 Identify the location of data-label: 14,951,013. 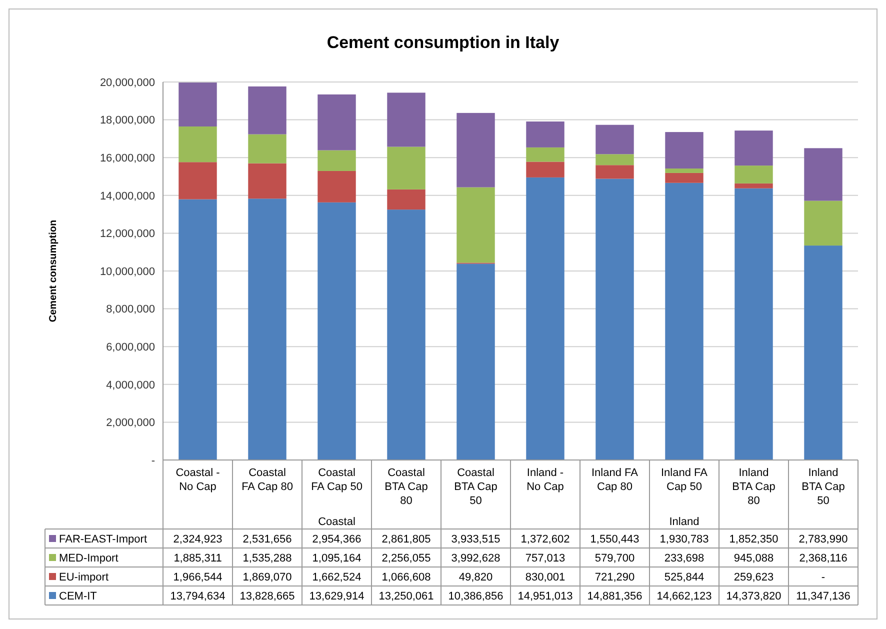
(545, 596).